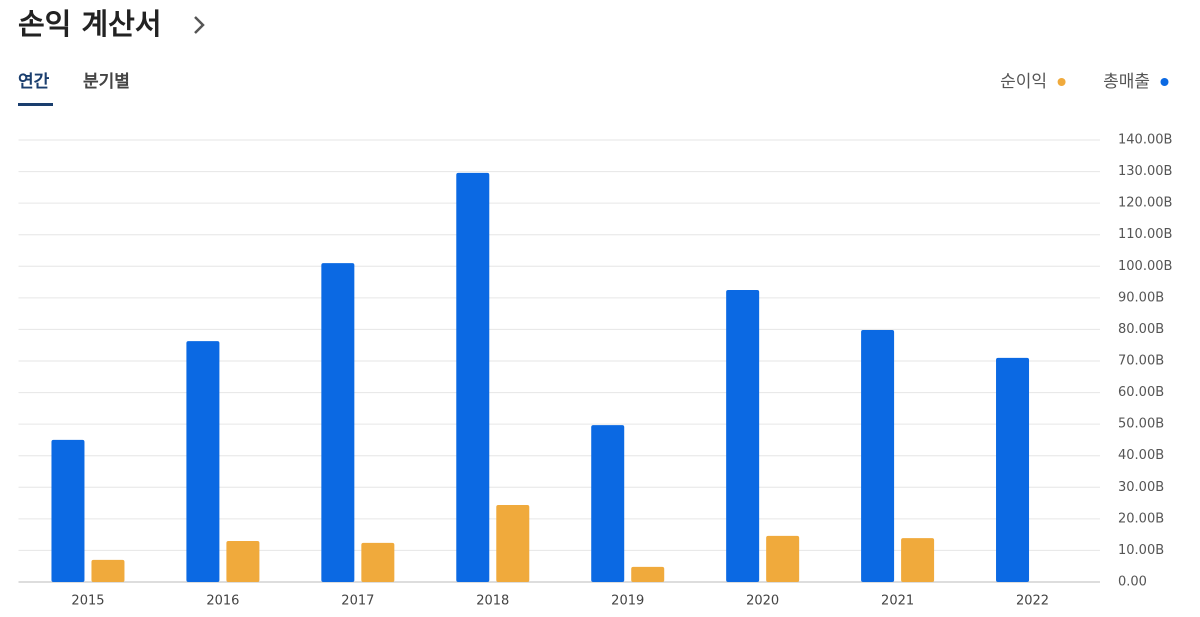 The image size is (1200, 617). I want to click on x-tick-label: 2016, so click(222, 601).